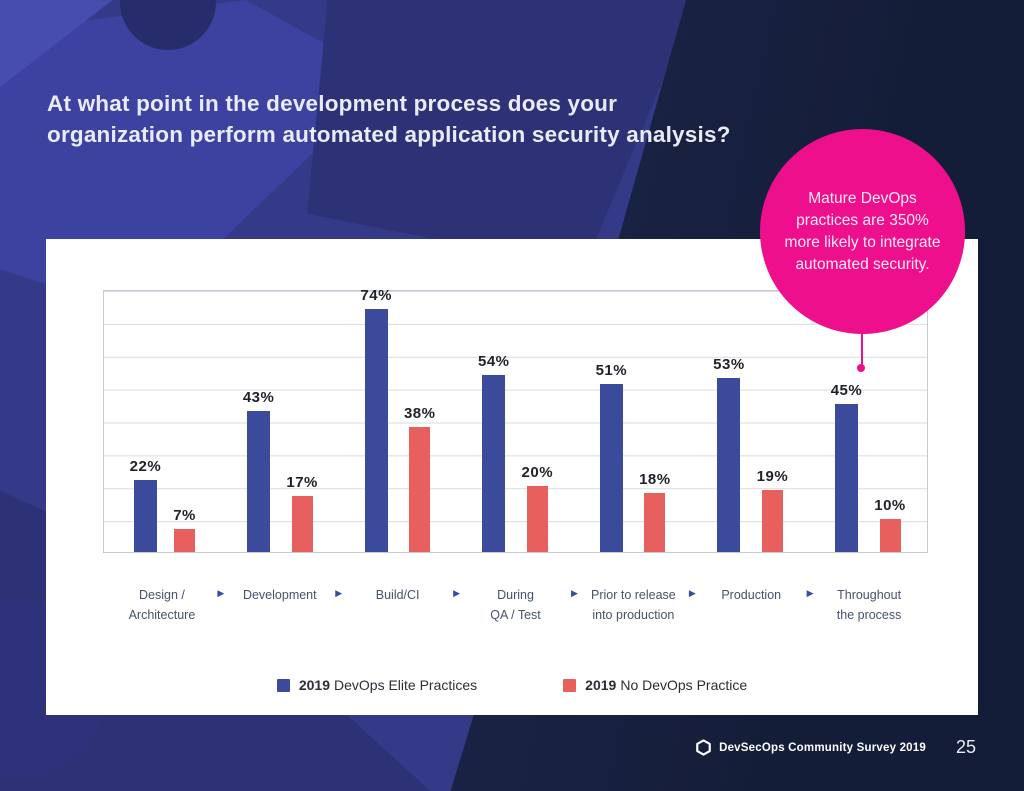  I want to click on footer-brand-text: DevSecOps Community Survey 2019, so click(822, 747).